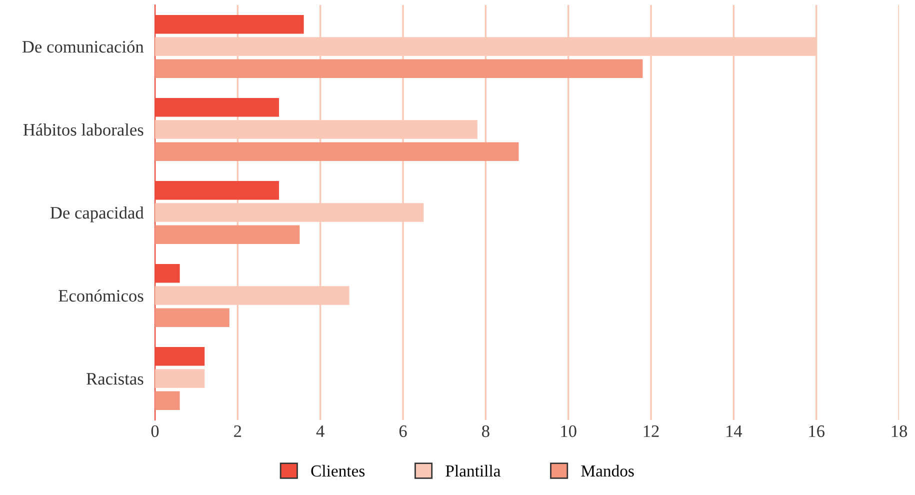 The width and height of the screenshot is (915, 495). I want to click on x-tick-label: 2, so click(238, 431).